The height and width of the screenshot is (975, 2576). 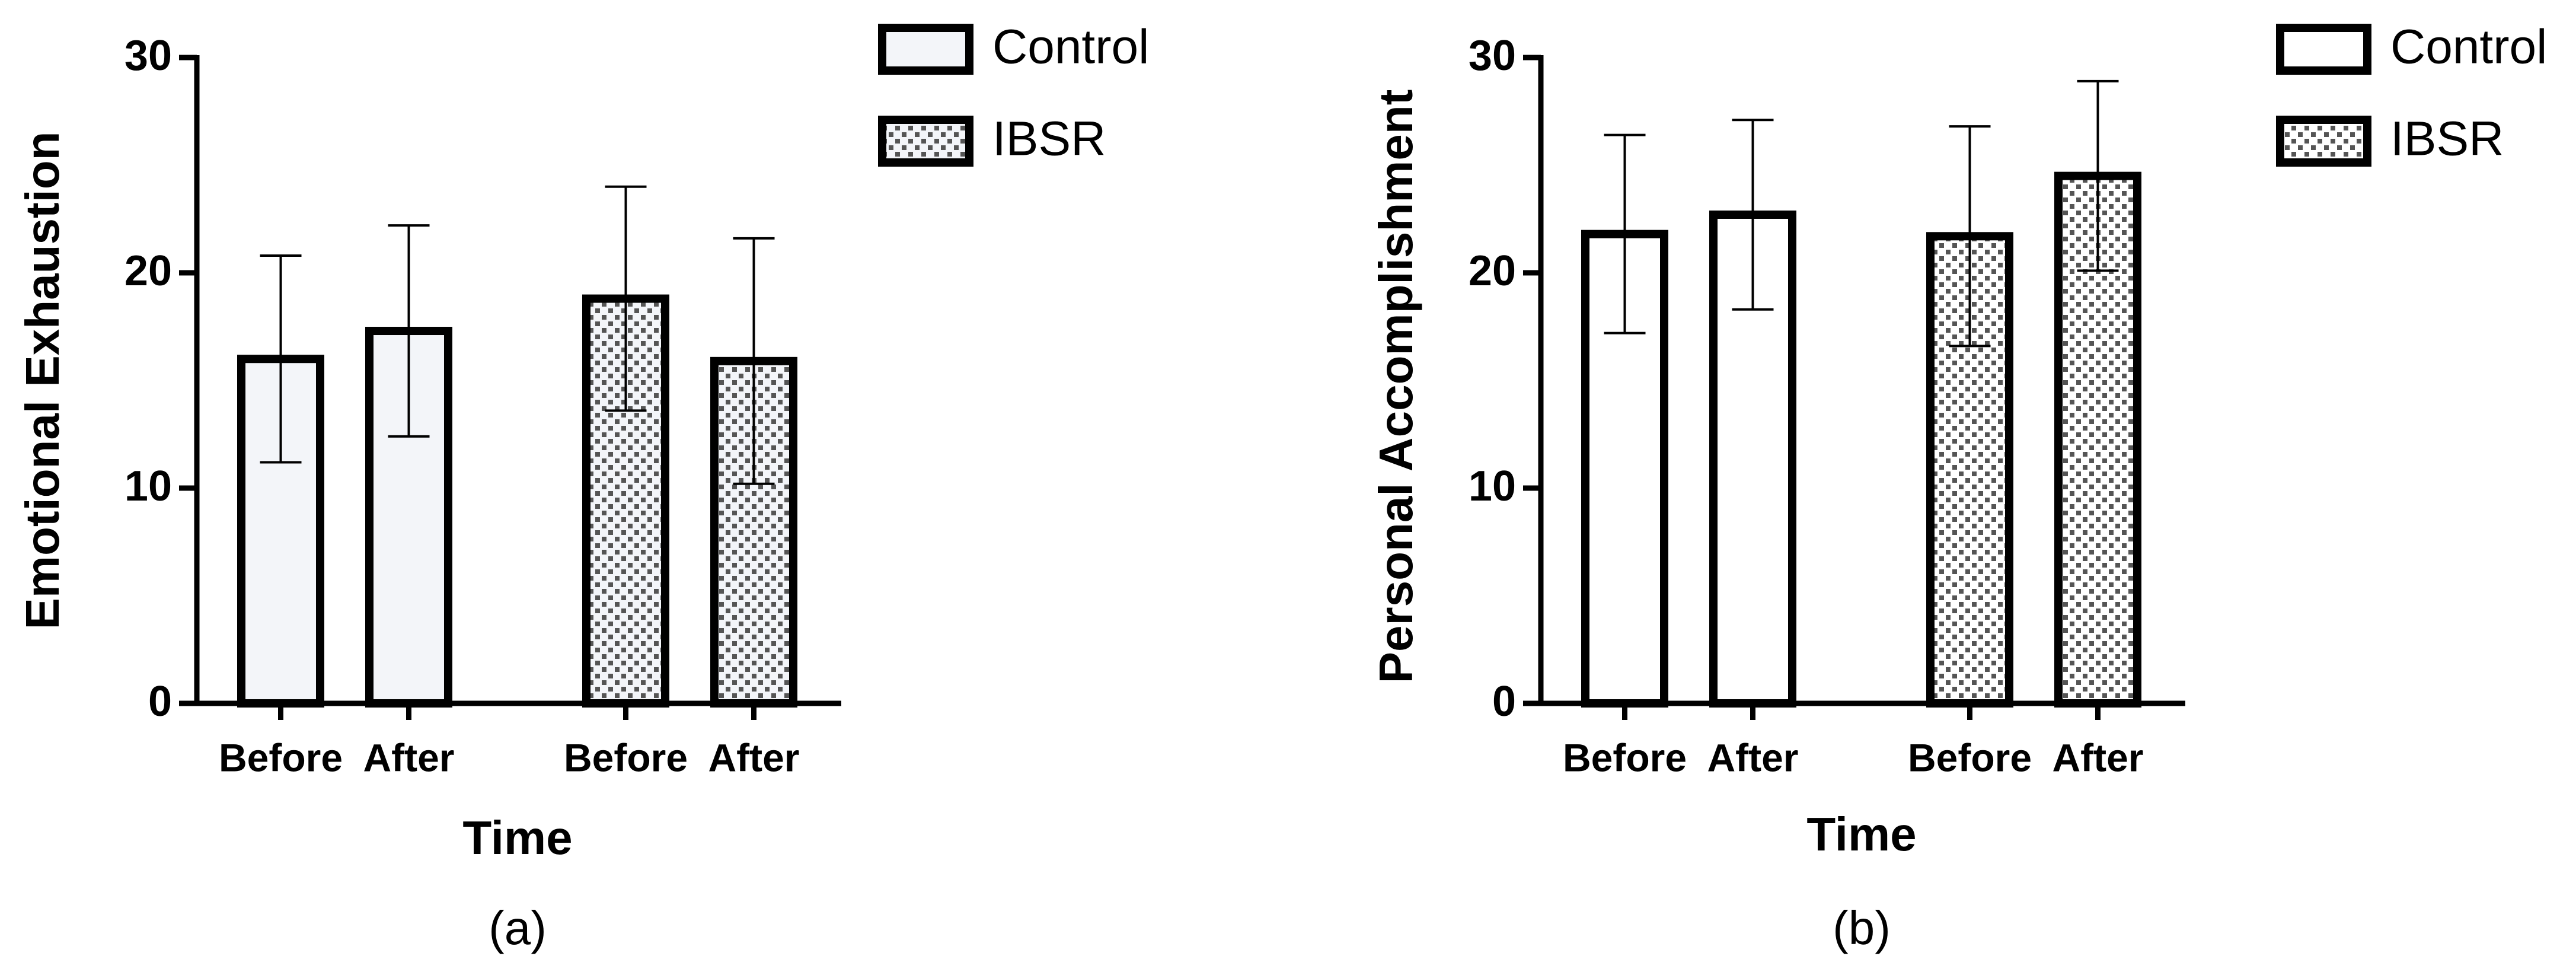 What do you see at coordinates (42, 380) in the screenshot?
I see `y-axis-label: Emotional Exhaustion` at bounding box center [42, 380].